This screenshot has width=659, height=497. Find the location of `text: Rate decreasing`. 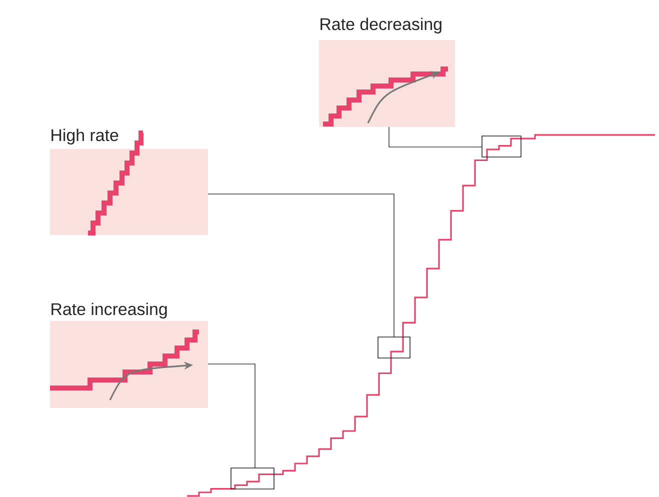

text: Rate decreasing is located at coordinates (381, 26).